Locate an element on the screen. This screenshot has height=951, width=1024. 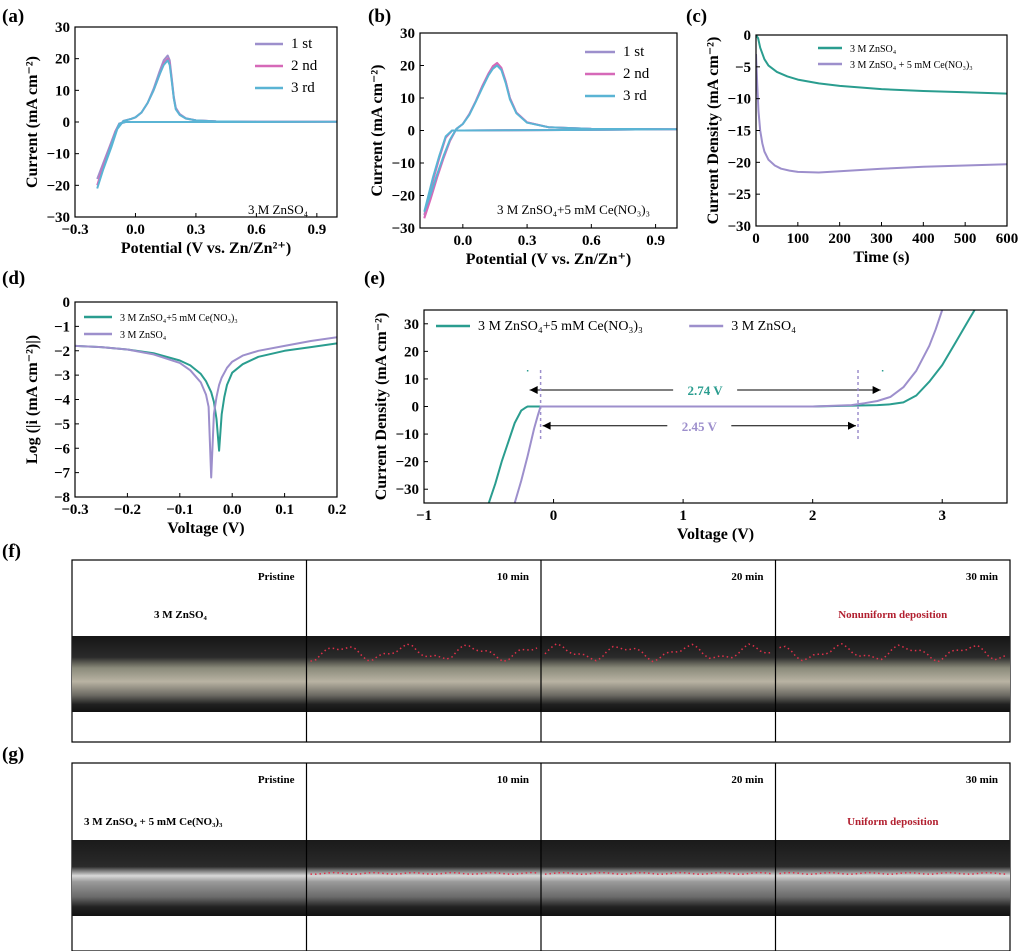
legend-entry: 3 M ZnSO₄ + 5 mM Ce(NO₃)₃ is located at coordinates (911, 65).